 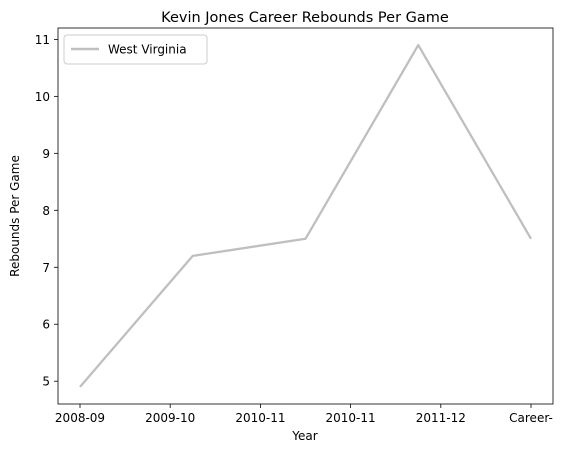 I want to click on x-tick-label: 2009-10, so click(x=170, y=418).